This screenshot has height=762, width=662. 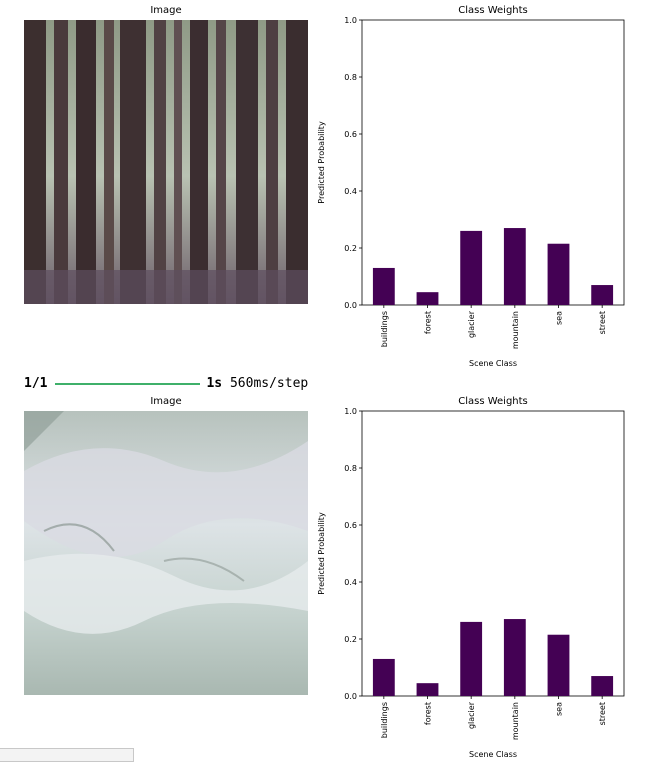 I want to click on progress-bar, so click(x=128, y=383).